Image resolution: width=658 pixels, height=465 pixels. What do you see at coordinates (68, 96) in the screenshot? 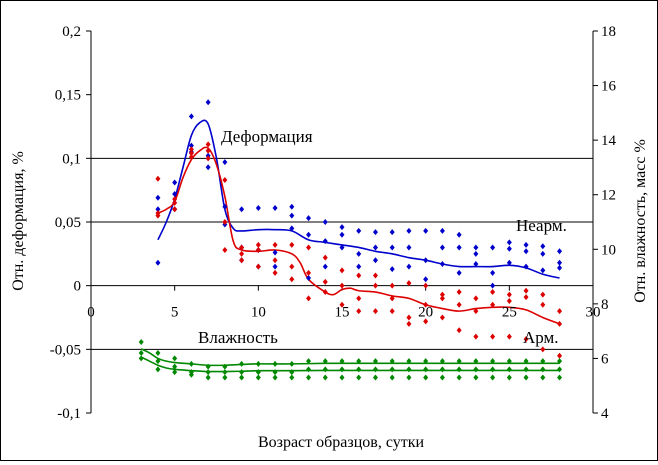
I see `y-left-tick-label: 0,15` at bounding box center [68, 96].